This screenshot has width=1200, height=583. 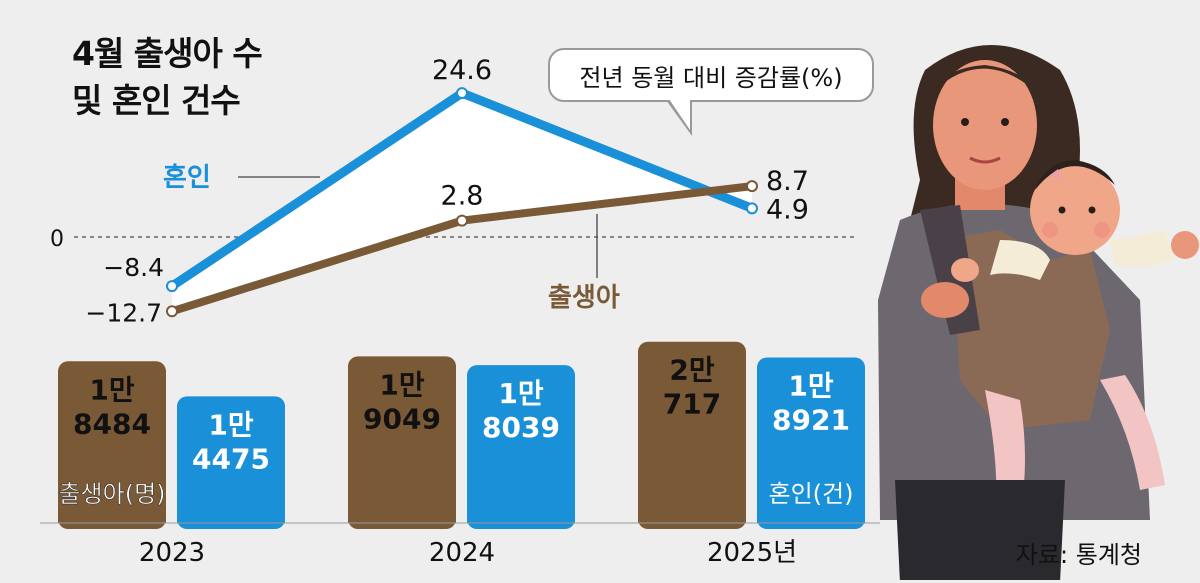 I want to click on value-label-marriages-2: 4.9, so click(x=787, y=209).